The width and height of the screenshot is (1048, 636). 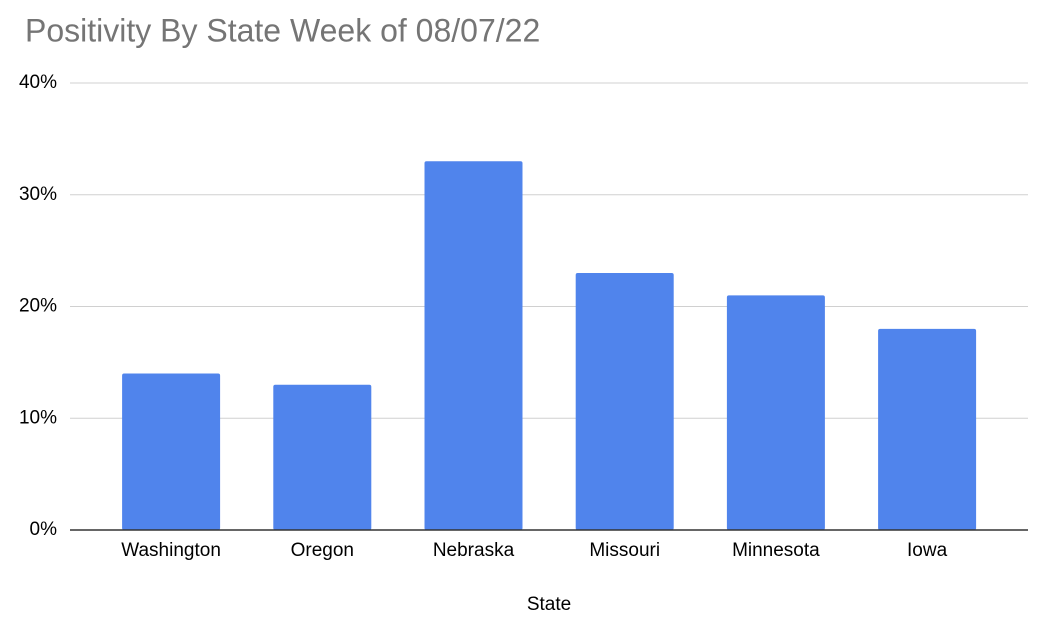 What do you see at coordinates (44, 529) in the screenshot?
I see `y-tick-label: 0%` at bounding box center [44, 529].